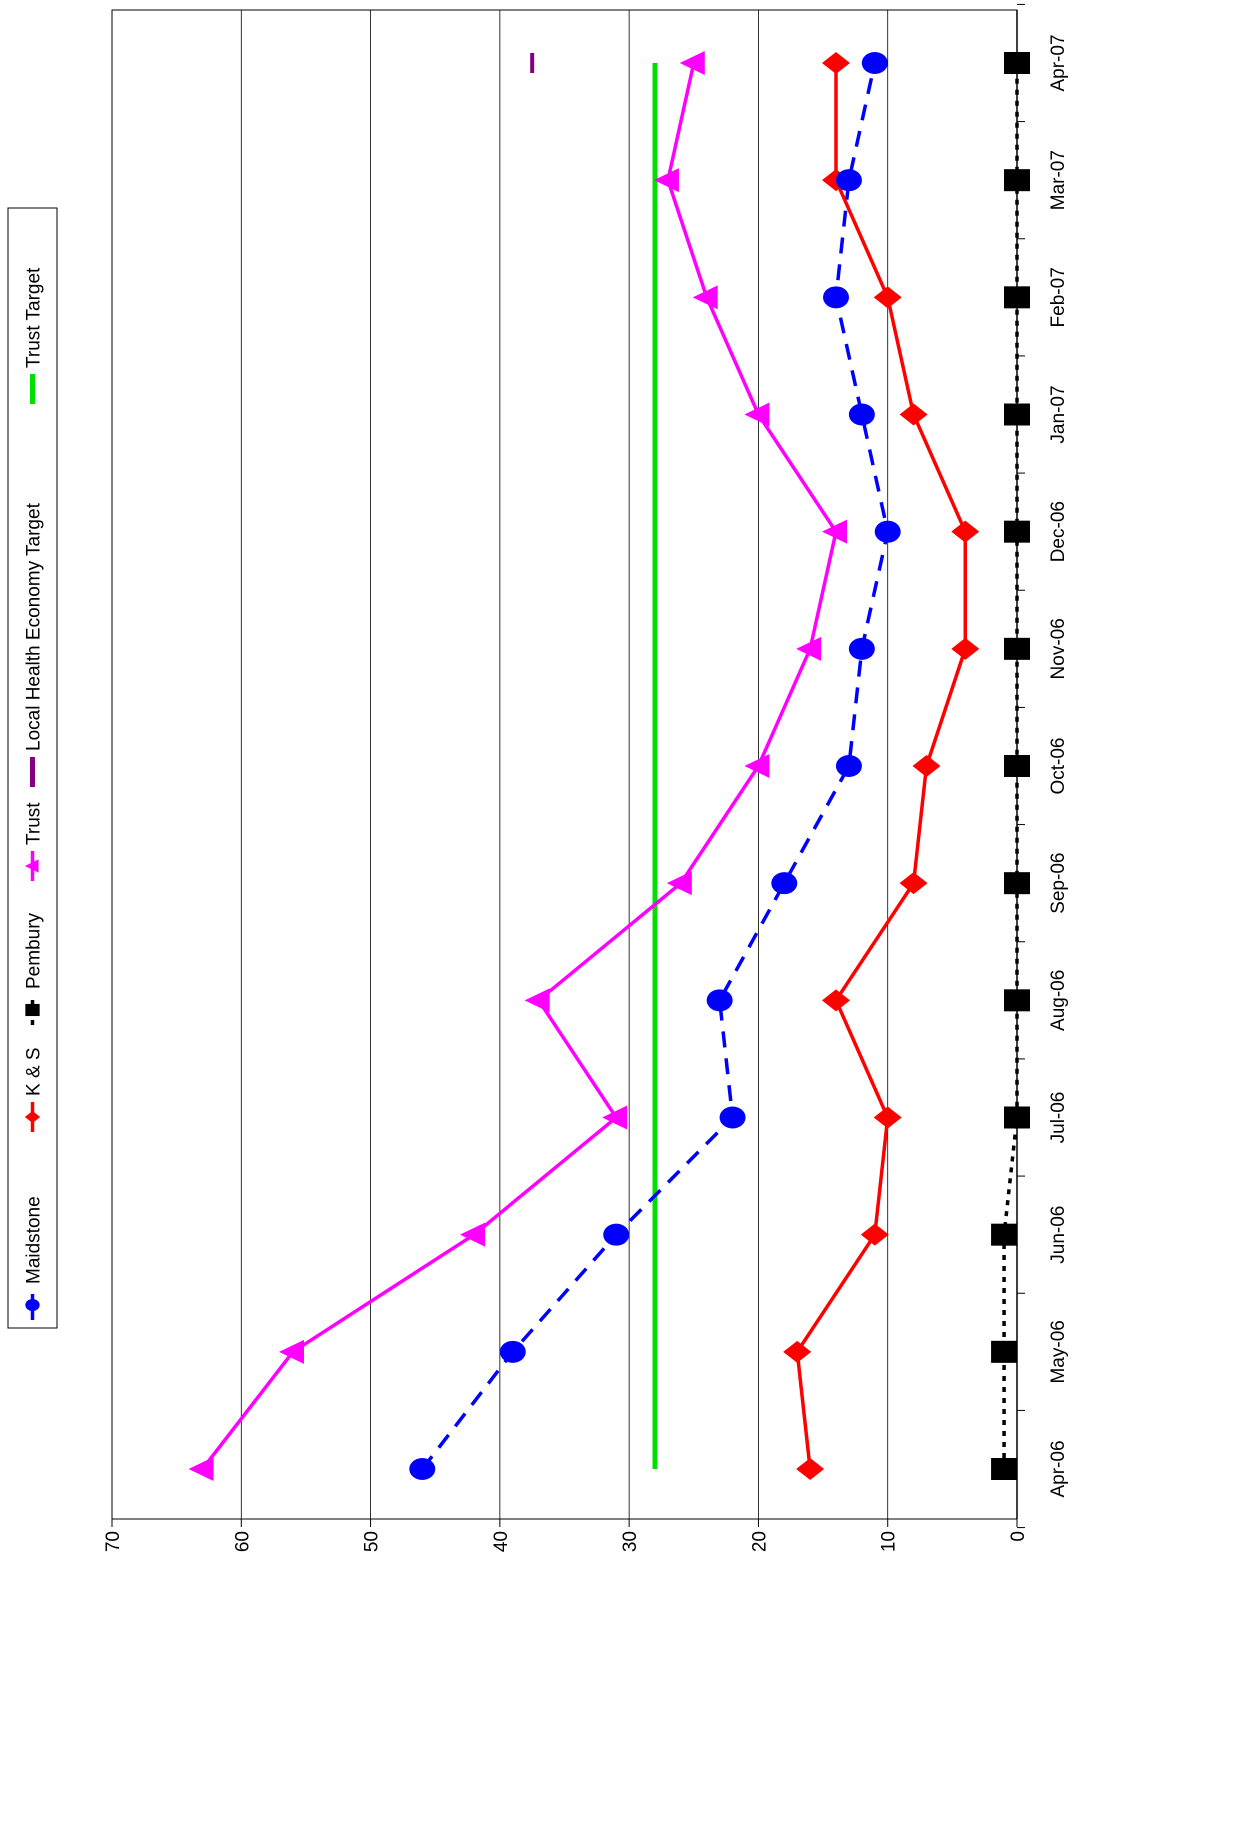 The image size is (1255, 1825). I want to click on value-tick-label: 70, so click(113, 1541).